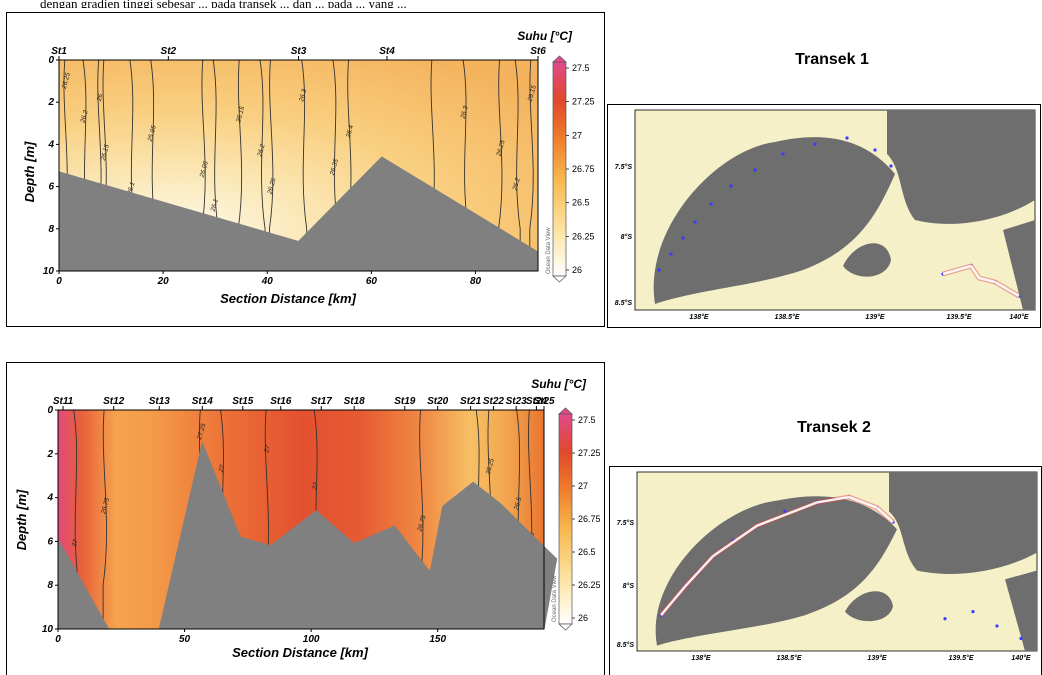  Describe the element at coordinates (222, 469) in the screenshot. I see `isotherm-label: 27` at that location.